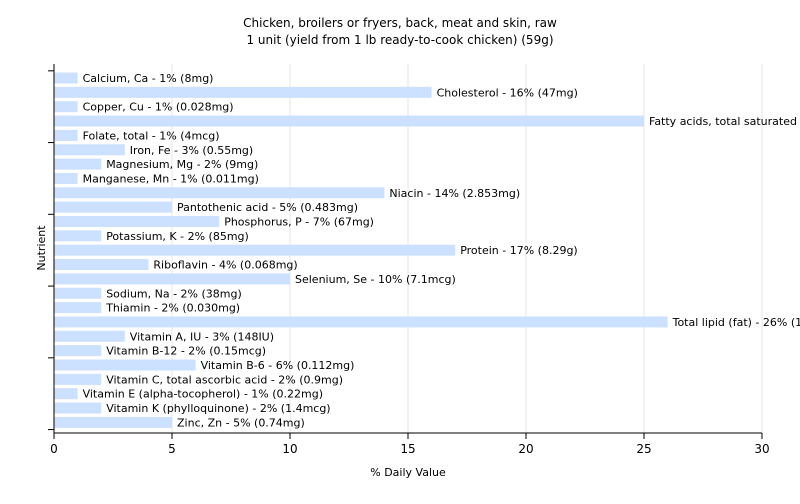 This screenshot has width=800, height=504. What do you see at coordinates (736, 322) in the screenshot?
I see `bar-label: Total lipid (fat) - 26% (16.96g)` at bounding box center [736, 322].